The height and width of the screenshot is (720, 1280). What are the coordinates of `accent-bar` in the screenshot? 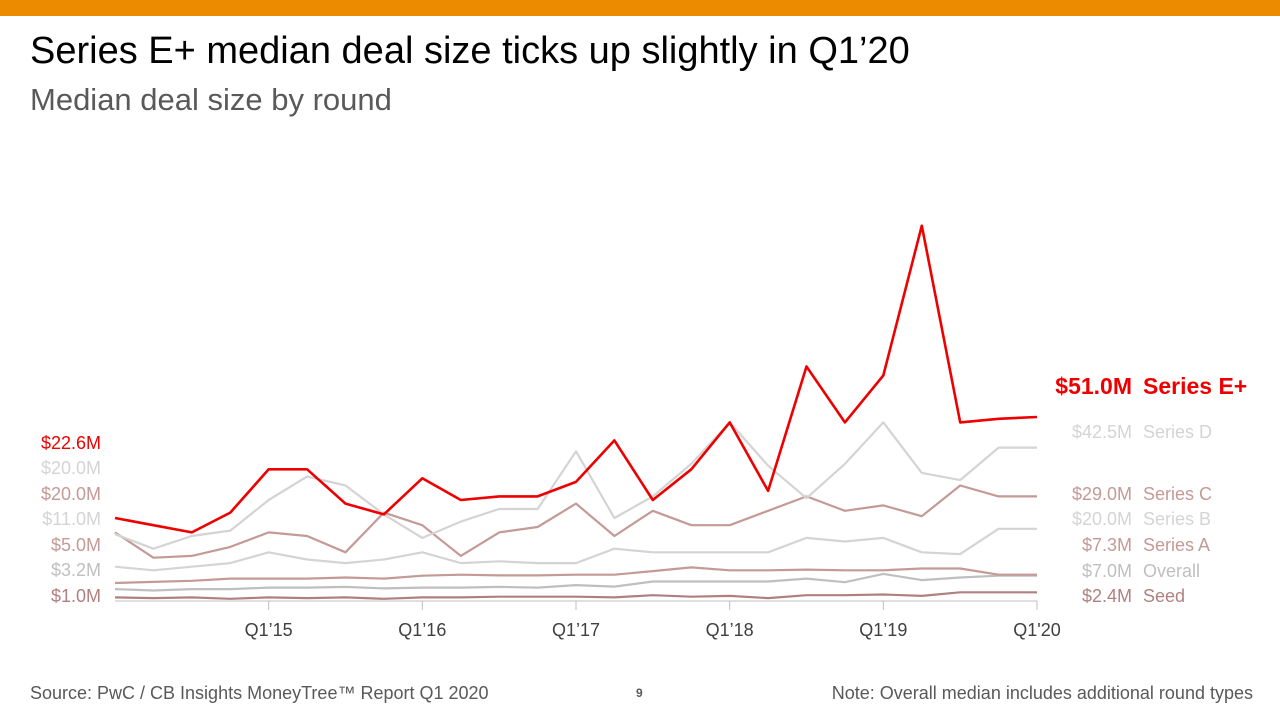 It's located at (640, 8).